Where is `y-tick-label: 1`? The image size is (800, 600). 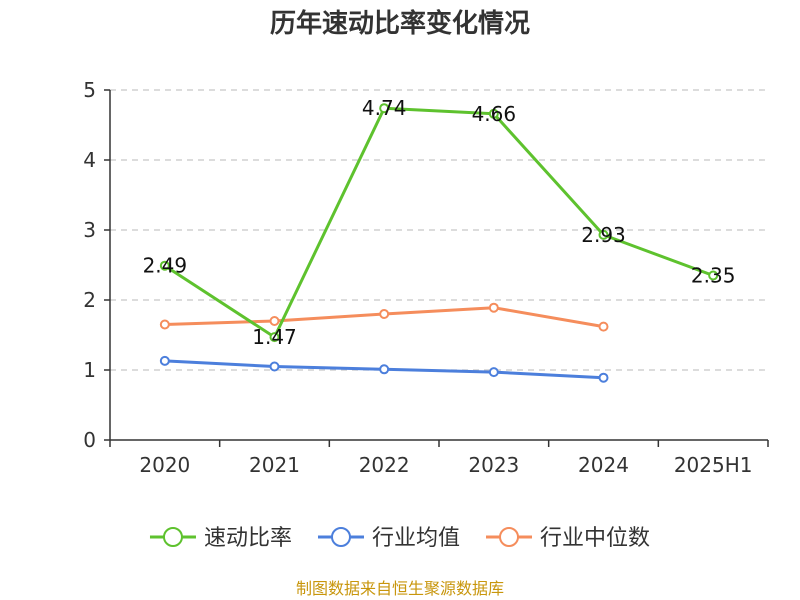
y-tick-label: 1 is located at coordinates (89, 370).